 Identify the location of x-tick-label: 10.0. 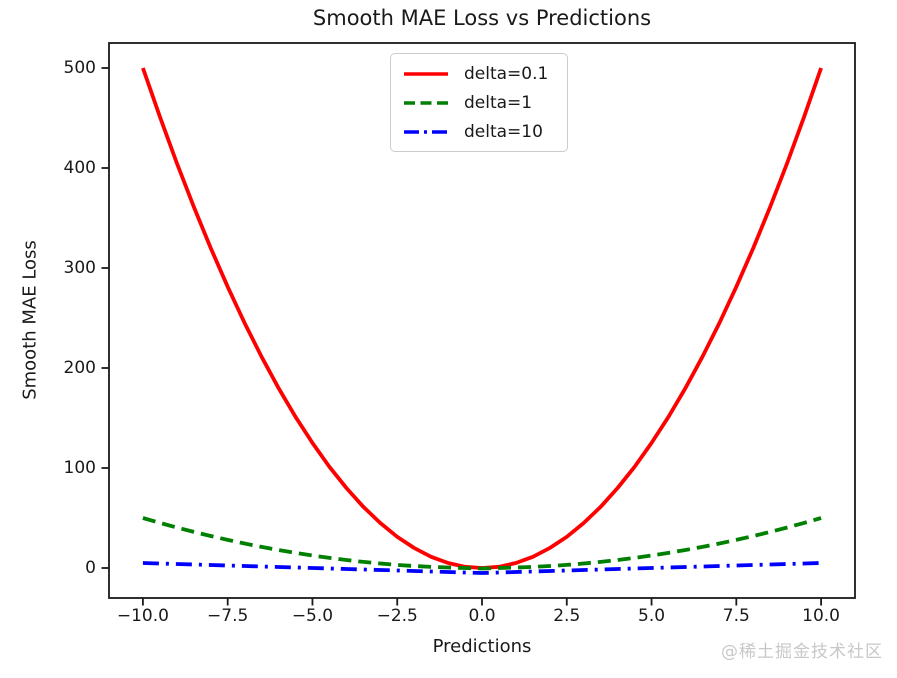
(821, 616).